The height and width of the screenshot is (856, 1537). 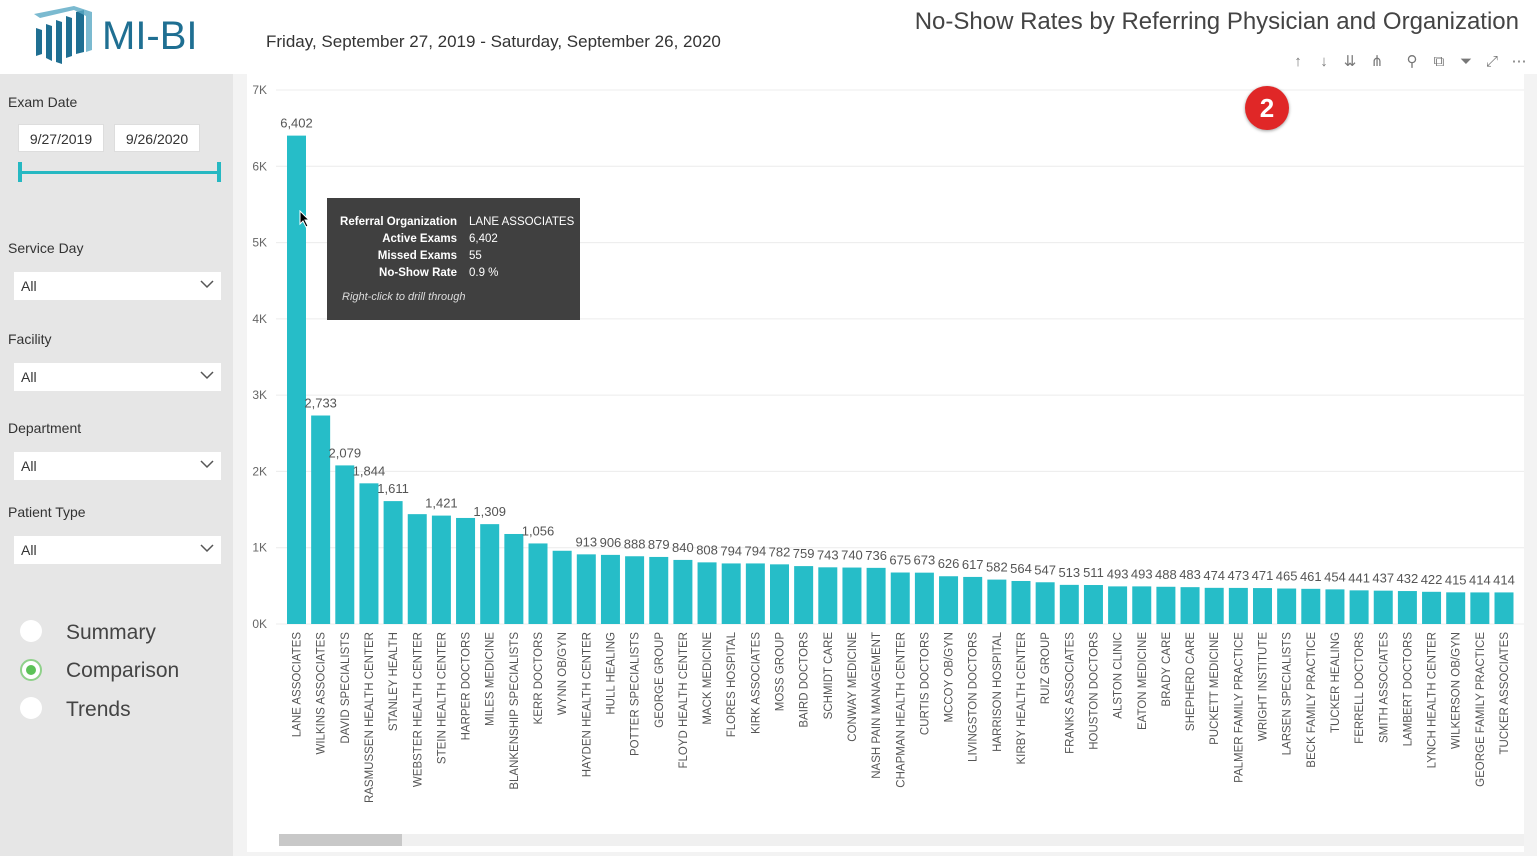 I want to click on data-label: 626, so click(x=949, y=563).